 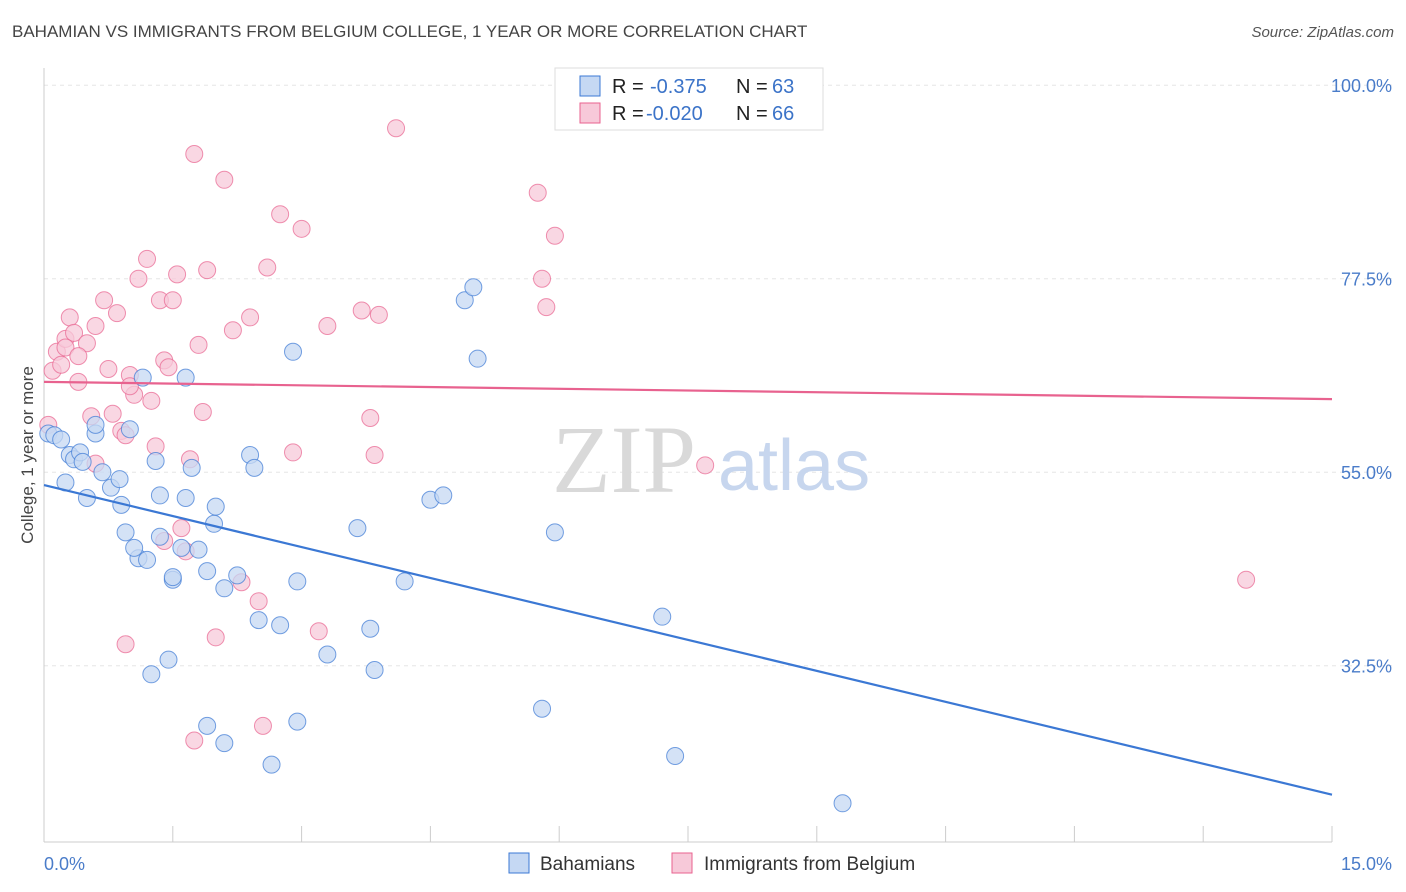 What do you see at coordinates (1366, 667) in the screenshot?
I see `y-tick-label: 32.5%` at bounding box center [1366, 667].